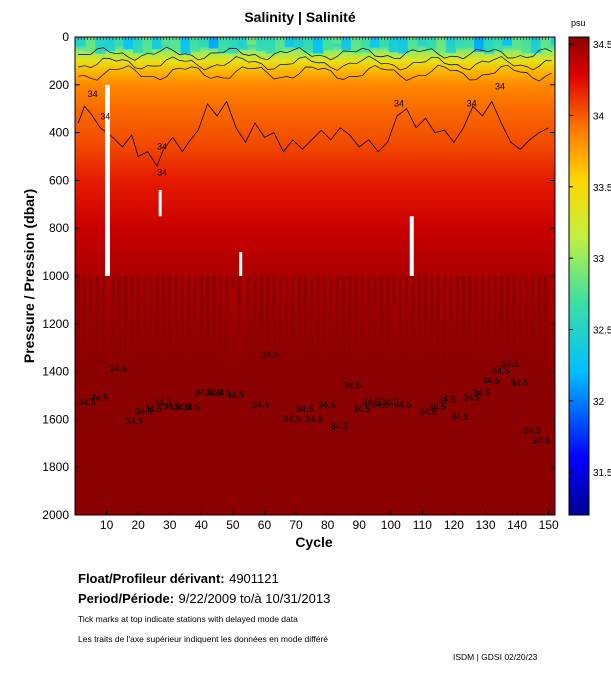  Describe the element at coordinates (55, 419) in the screenshot. I see `y-tick-label: 1600` at that location.